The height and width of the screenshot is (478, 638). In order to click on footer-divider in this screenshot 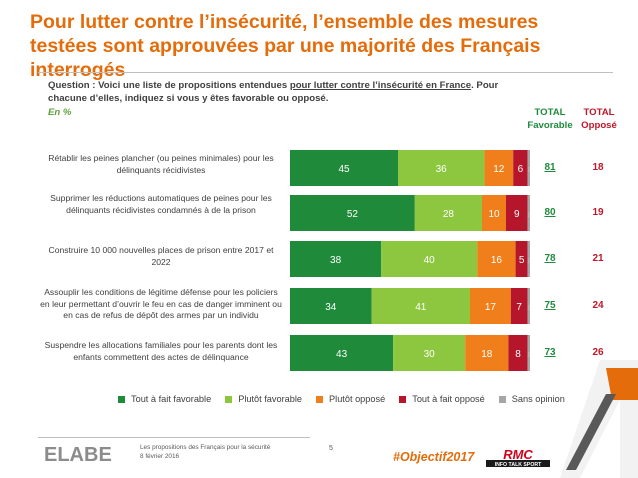, I will do `click(174, 437)`.